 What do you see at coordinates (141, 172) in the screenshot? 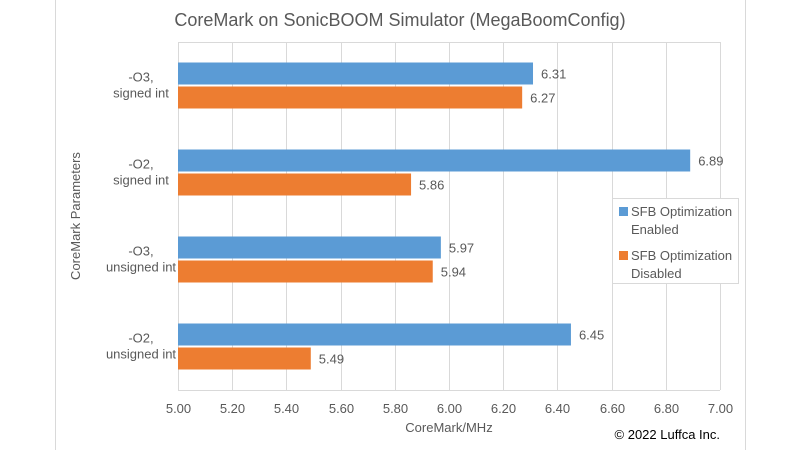
I see `category-label: -O2, signed int` at bounding box center [141, 172].